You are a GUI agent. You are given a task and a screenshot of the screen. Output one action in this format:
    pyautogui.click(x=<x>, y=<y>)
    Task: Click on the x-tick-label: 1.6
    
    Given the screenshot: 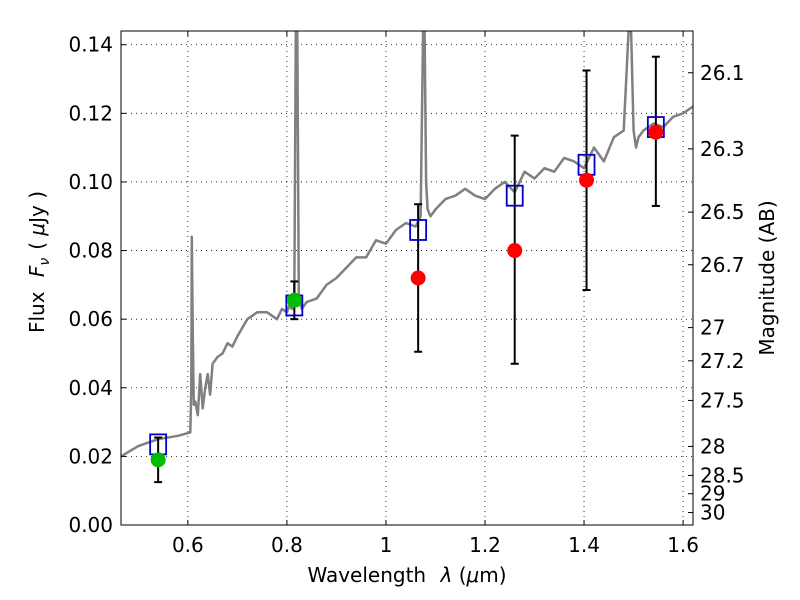 What is the action you would take?
    pyautogui.click(x=683, y=545)
    